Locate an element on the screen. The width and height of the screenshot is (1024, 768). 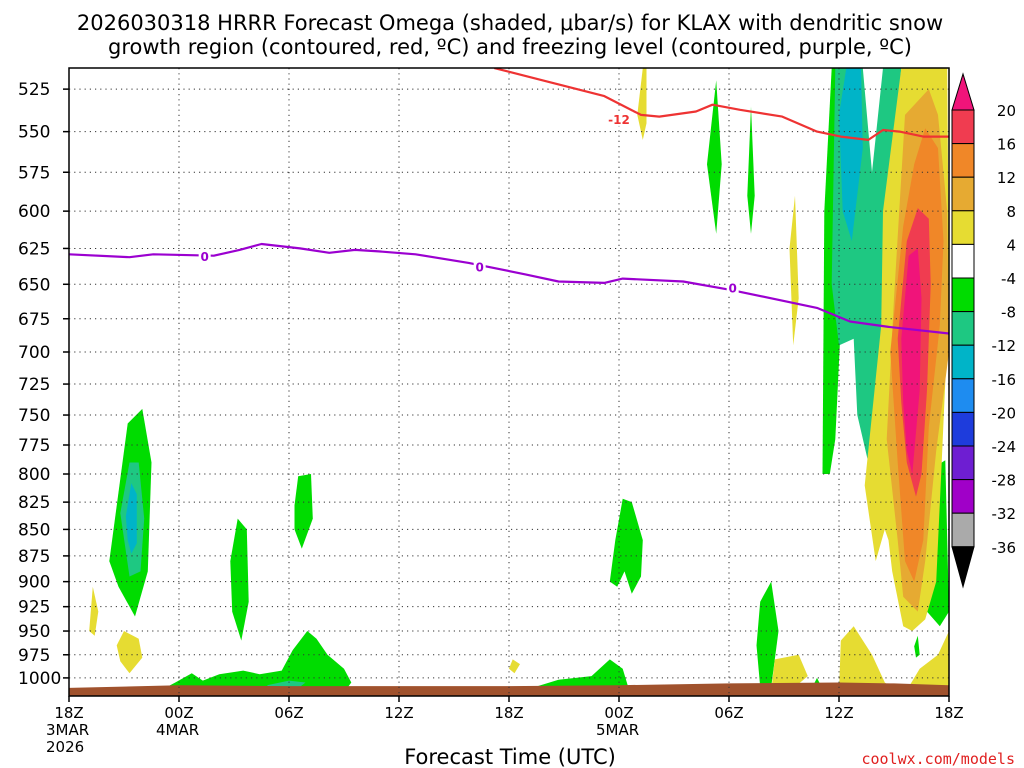
colorbar: 20 16 12 8 4 -4 -8 -12 -16 -20 -24 -28 -32 -36 is located at coordinates (984, 330).